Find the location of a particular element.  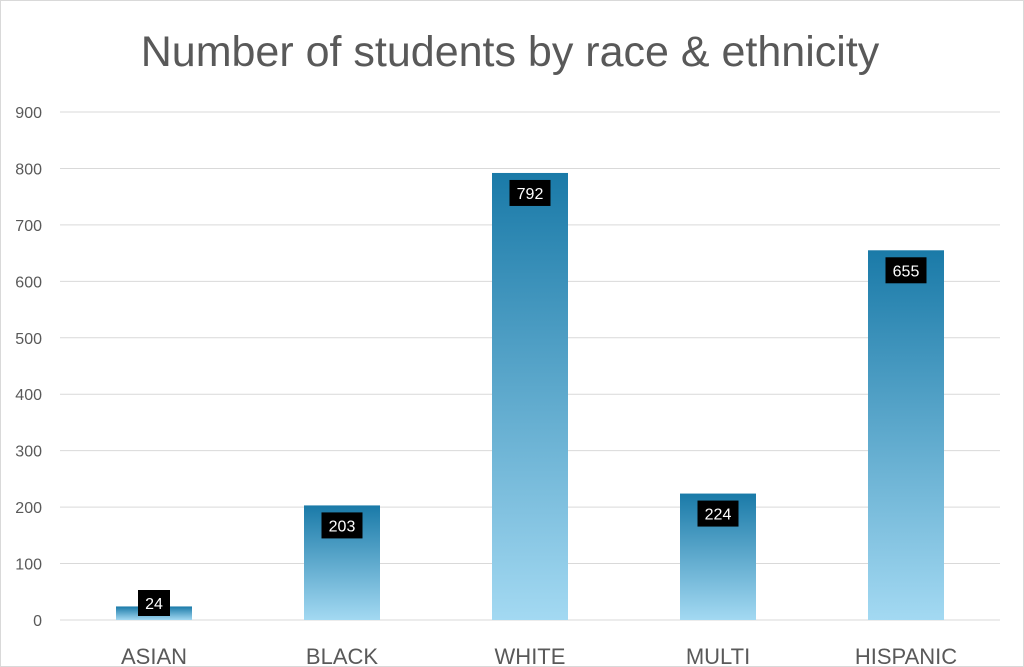

y-tick-label: 0 is located at coordinates (37, 621).